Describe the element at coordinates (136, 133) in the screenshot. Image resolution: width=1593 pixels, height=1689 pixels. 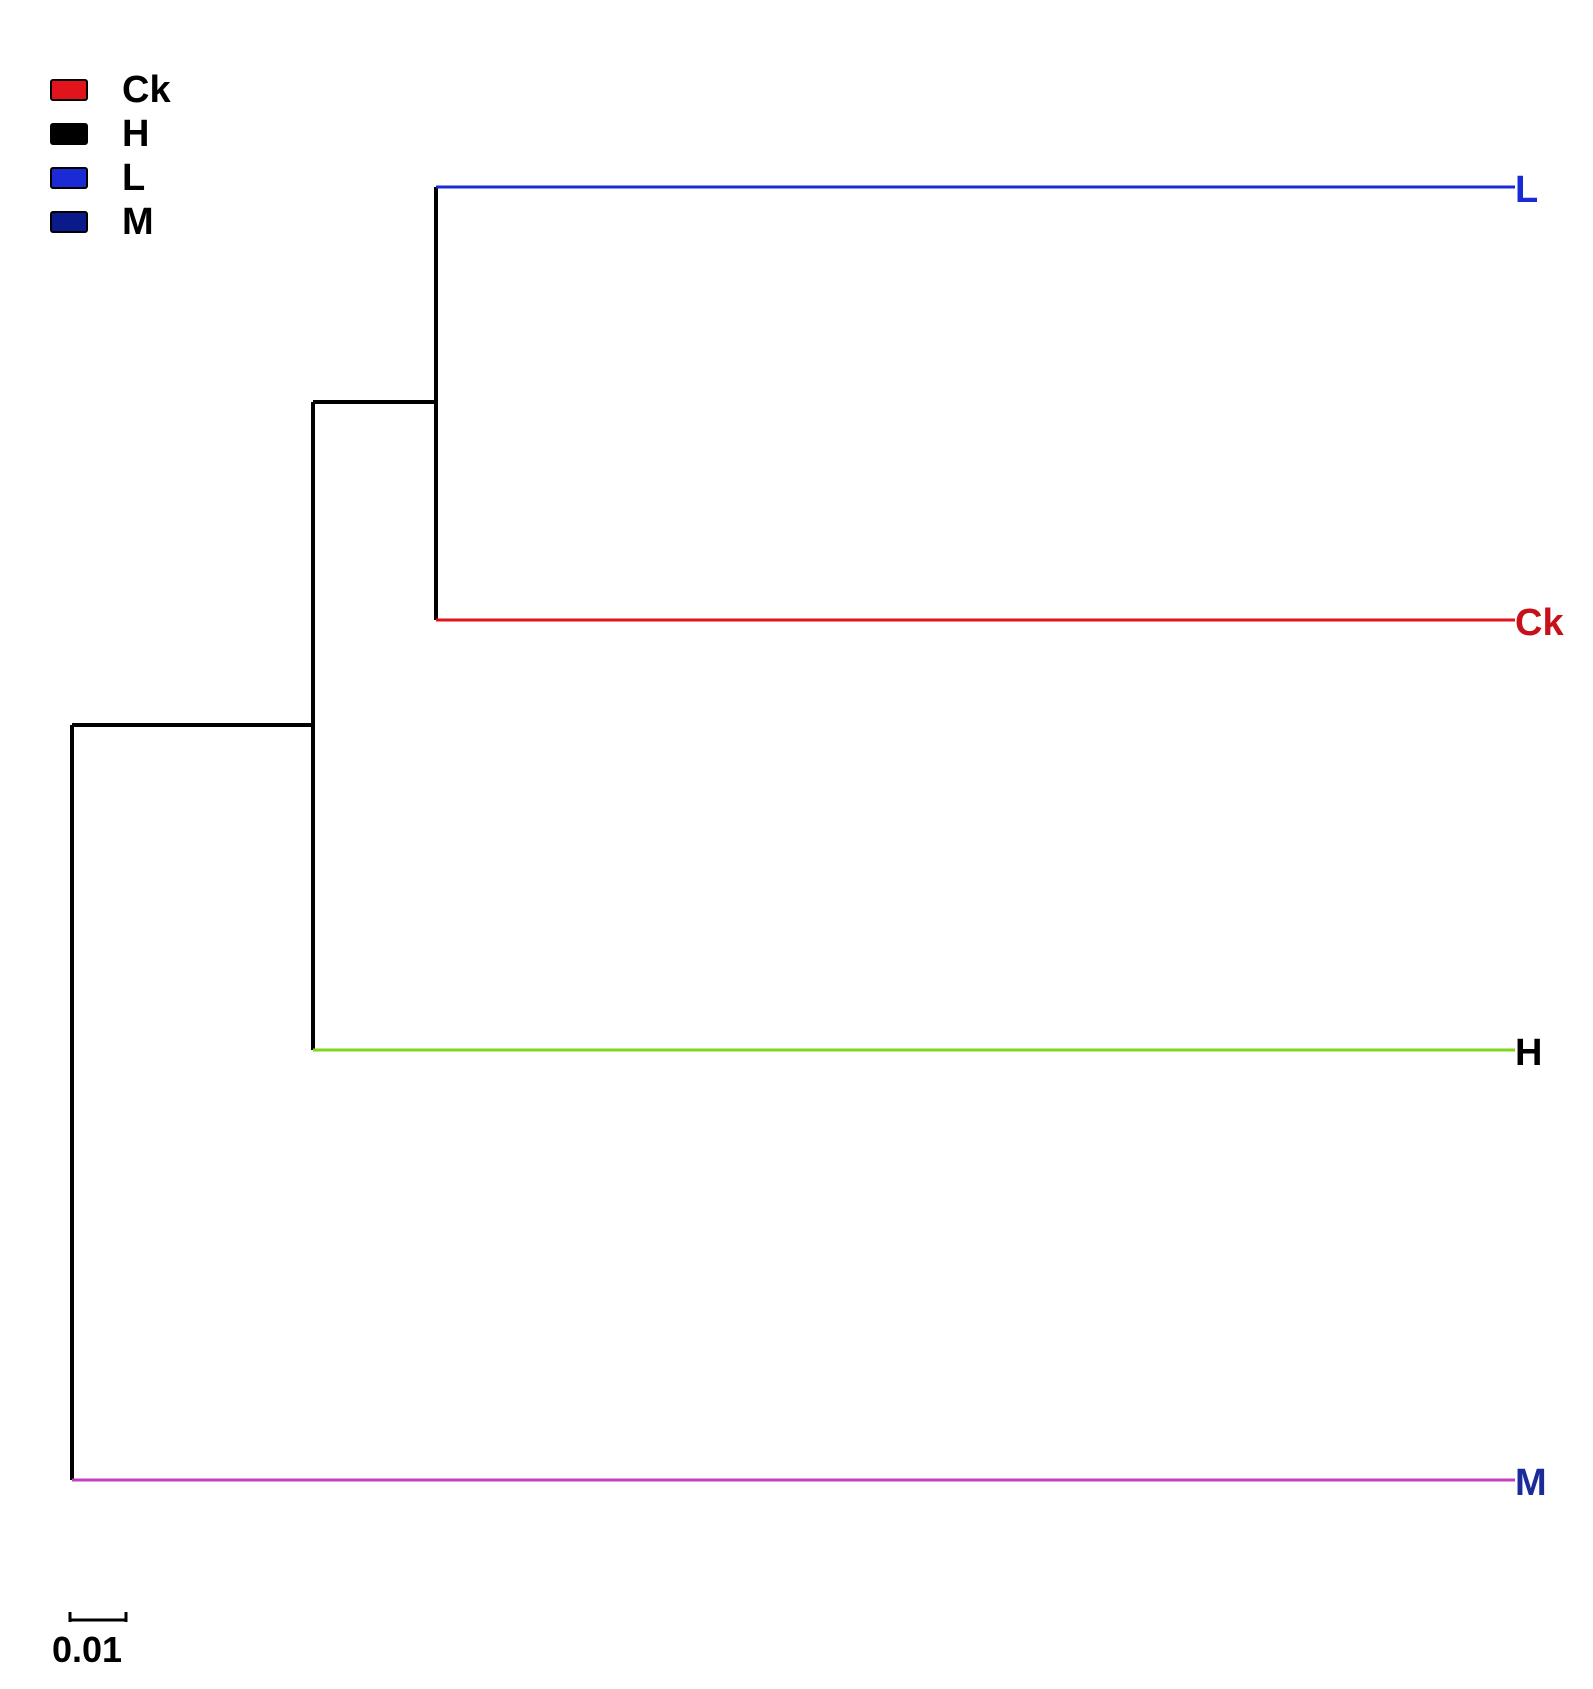
I see `legend-label-h: H` at that location.